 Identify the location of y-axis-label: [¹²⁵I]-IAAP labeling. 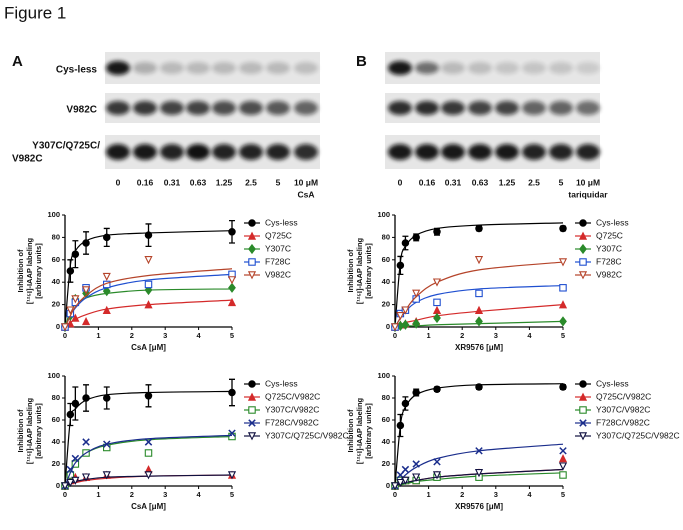
(29, 430).